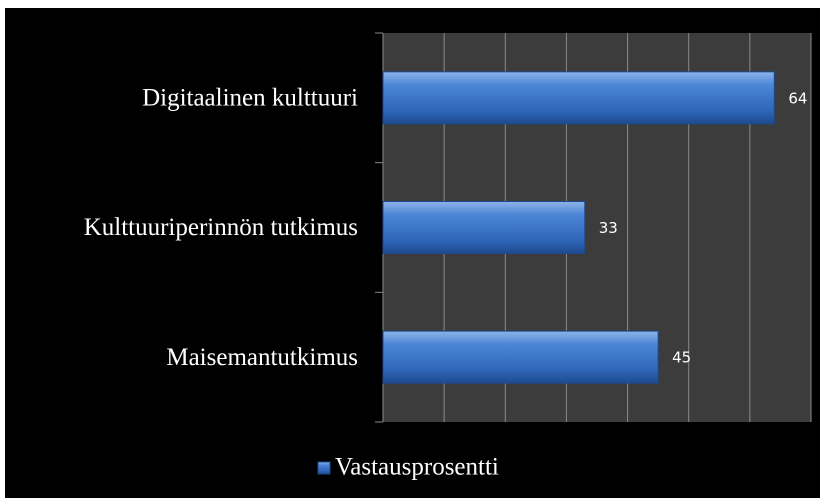  Describe the element at coordinates (681, 358) in the screenshot. I see `value-label: 45` at that location.